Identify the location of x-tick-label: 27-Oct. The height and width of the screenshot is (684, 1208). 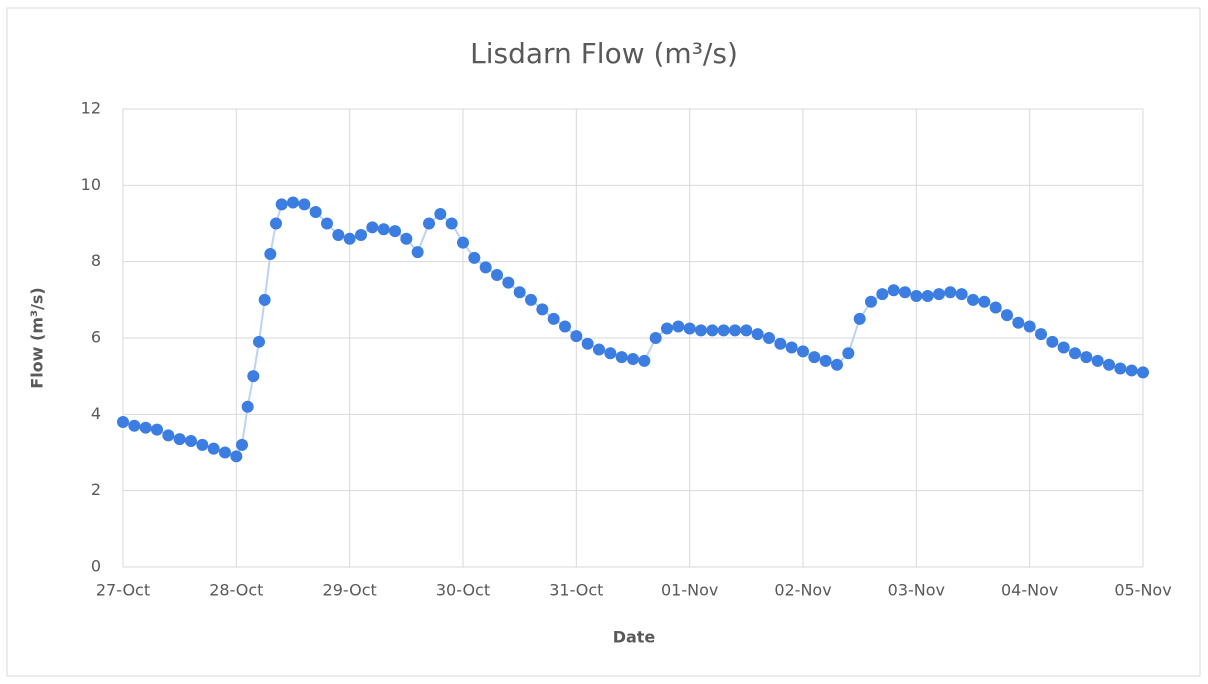
(123, 590).